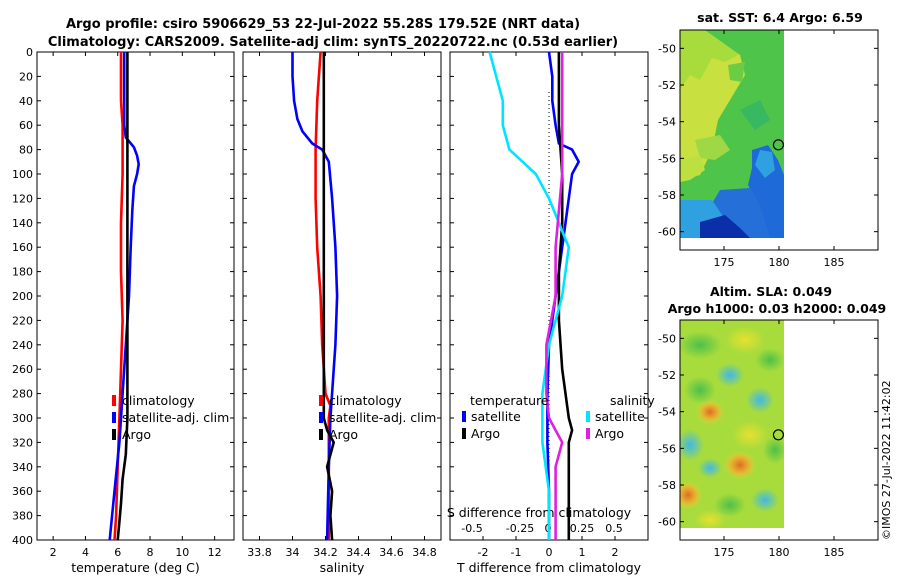 Image resolution: width=900 pixels, height=580 pixels. What do you see at coordinates (886, 460) in the screenshot?
I see `copyright-stamp: ©IMOS 27-Jul-2022 11:42:02` at bounding box center [886, 460].